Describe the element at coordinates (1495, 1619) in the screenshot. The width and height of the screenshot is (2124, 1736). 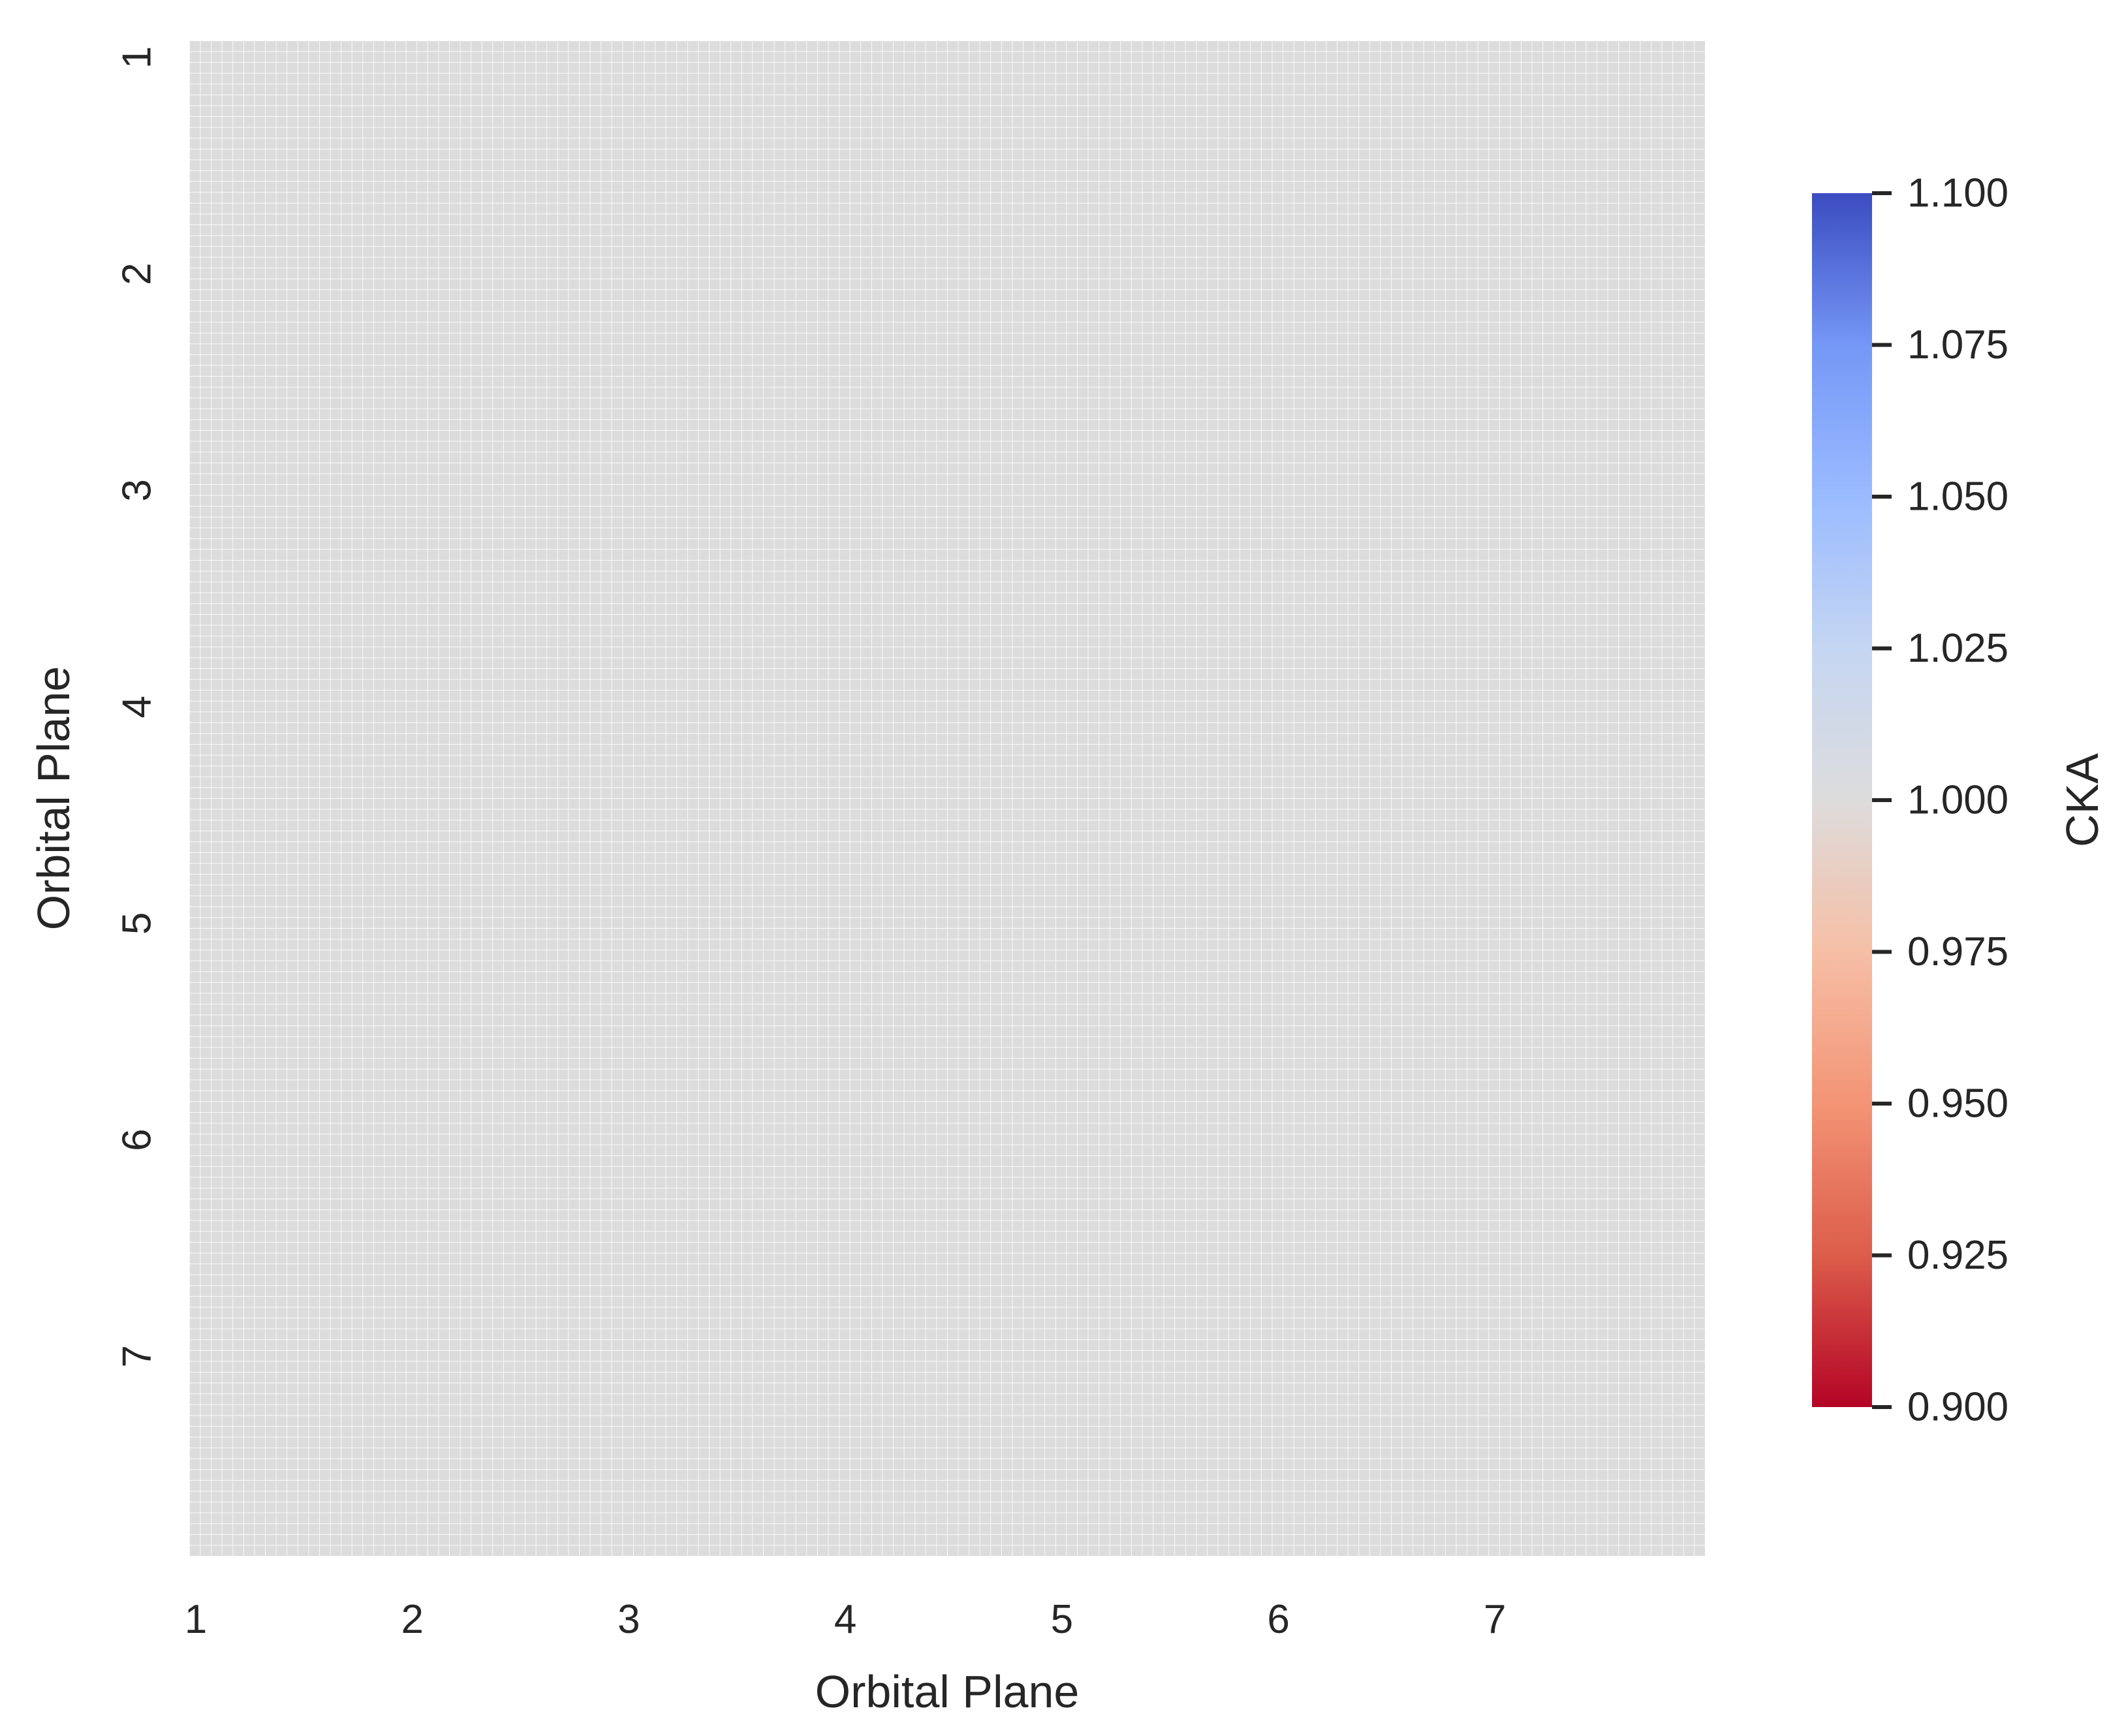
I see `x-tick-label: 7` at that location.